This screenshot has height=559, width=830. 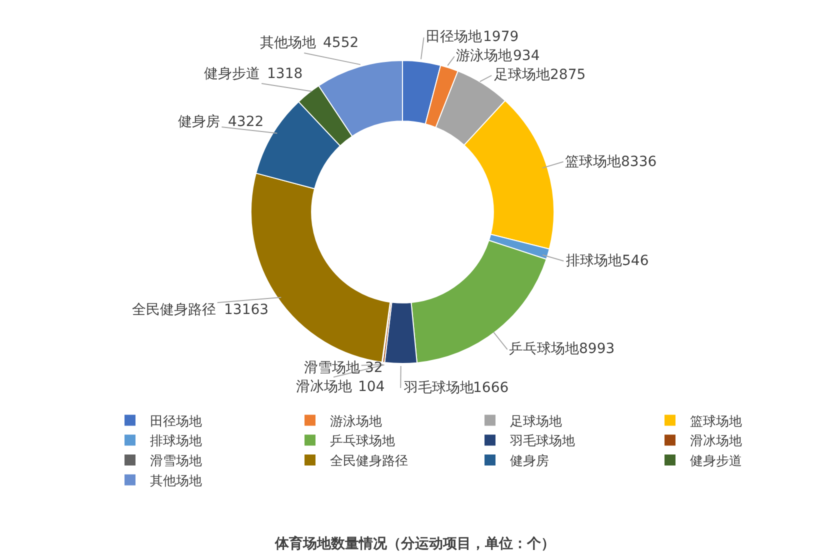 What do you see at coordinates (716, 422) in the screenshot?
I see `legend-label: 篮球场地` at bounding box center [716, 422].